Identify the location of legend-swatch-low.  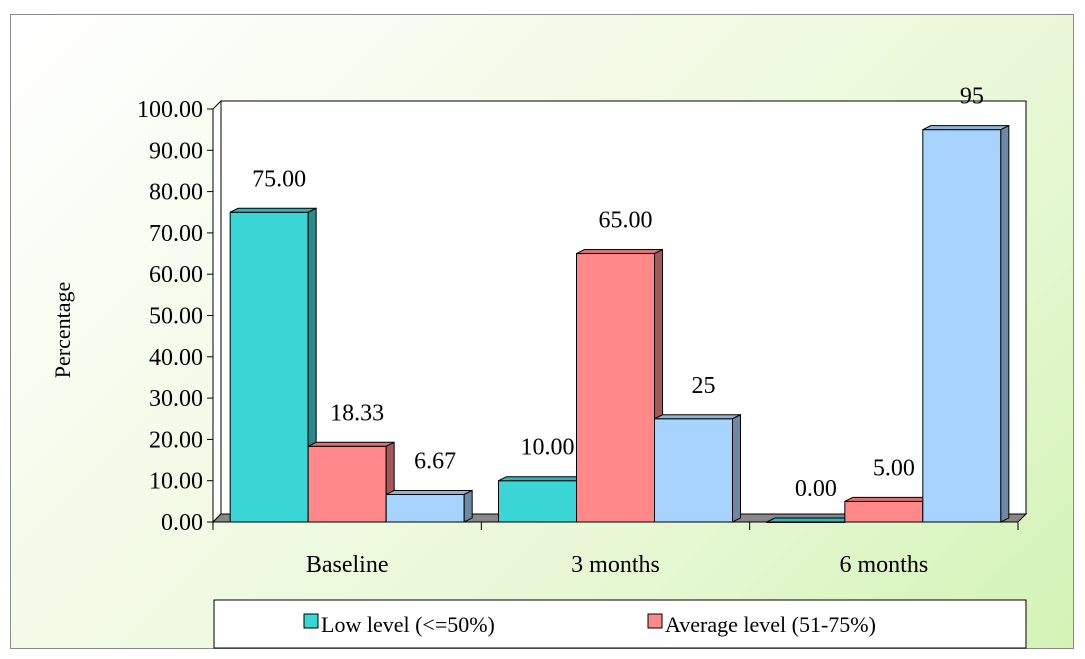
(311, 621).